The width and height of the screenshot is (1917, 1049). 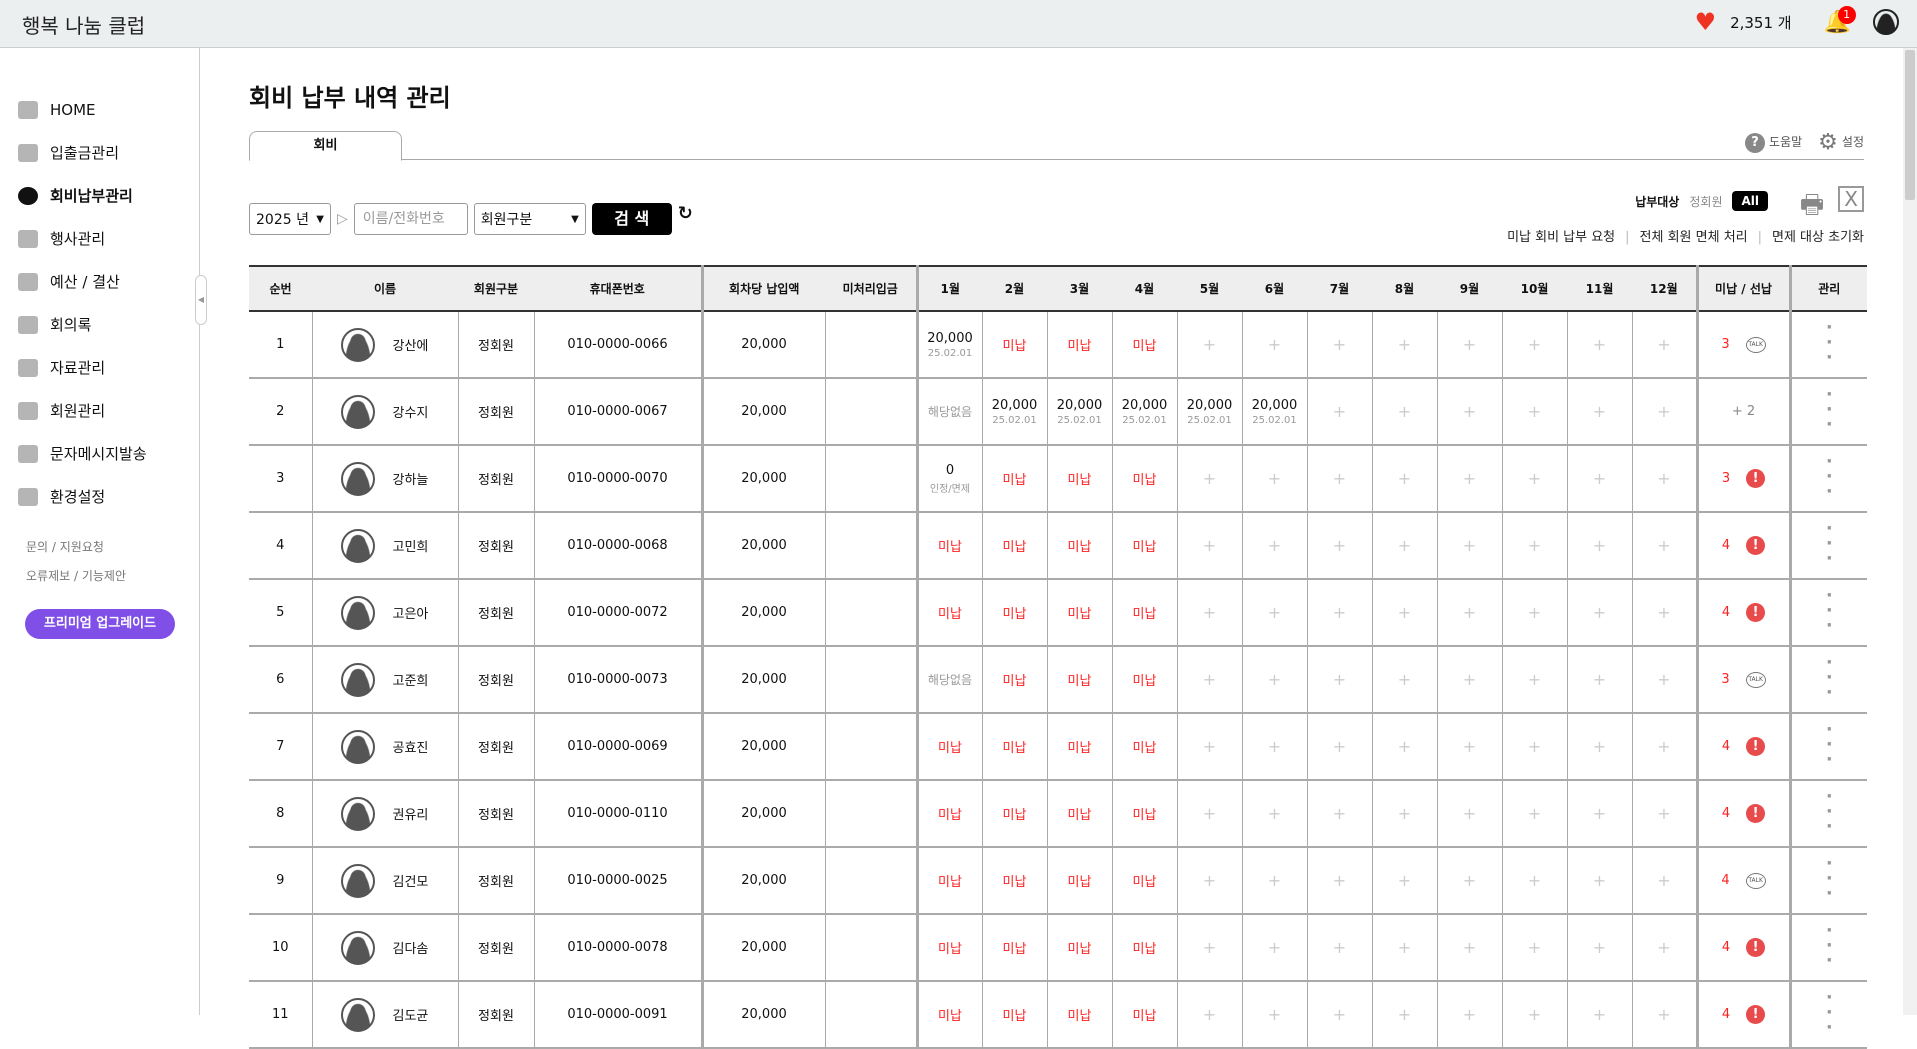 What do you see at coordinates (385, 881) in the screenshot?
I see `member-name-cell: 김건모` at bounding box center [385, 881].